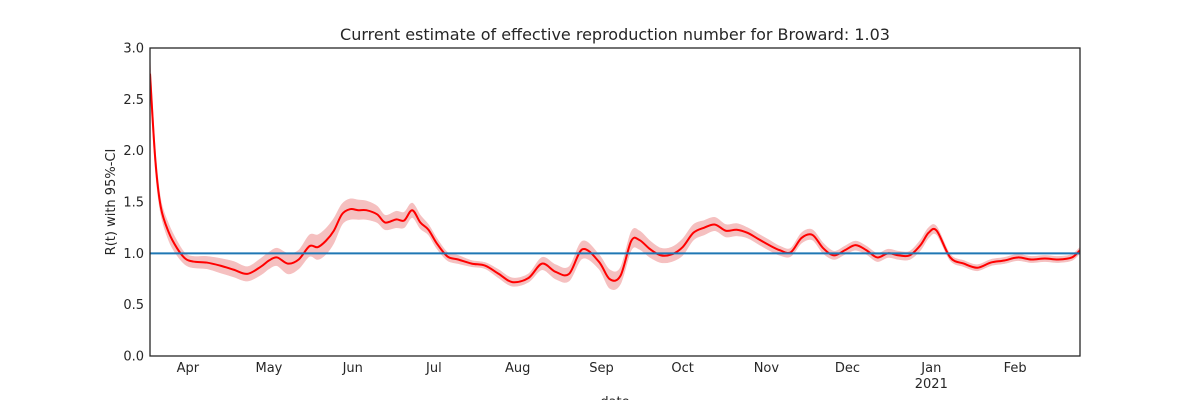 The width and height of the screenshot is (1200, 400). What do you see at coordinates (931, 384) in the screenshot?
I see `x-tick-sublabel: 2021` at bounding box center [931, 384].